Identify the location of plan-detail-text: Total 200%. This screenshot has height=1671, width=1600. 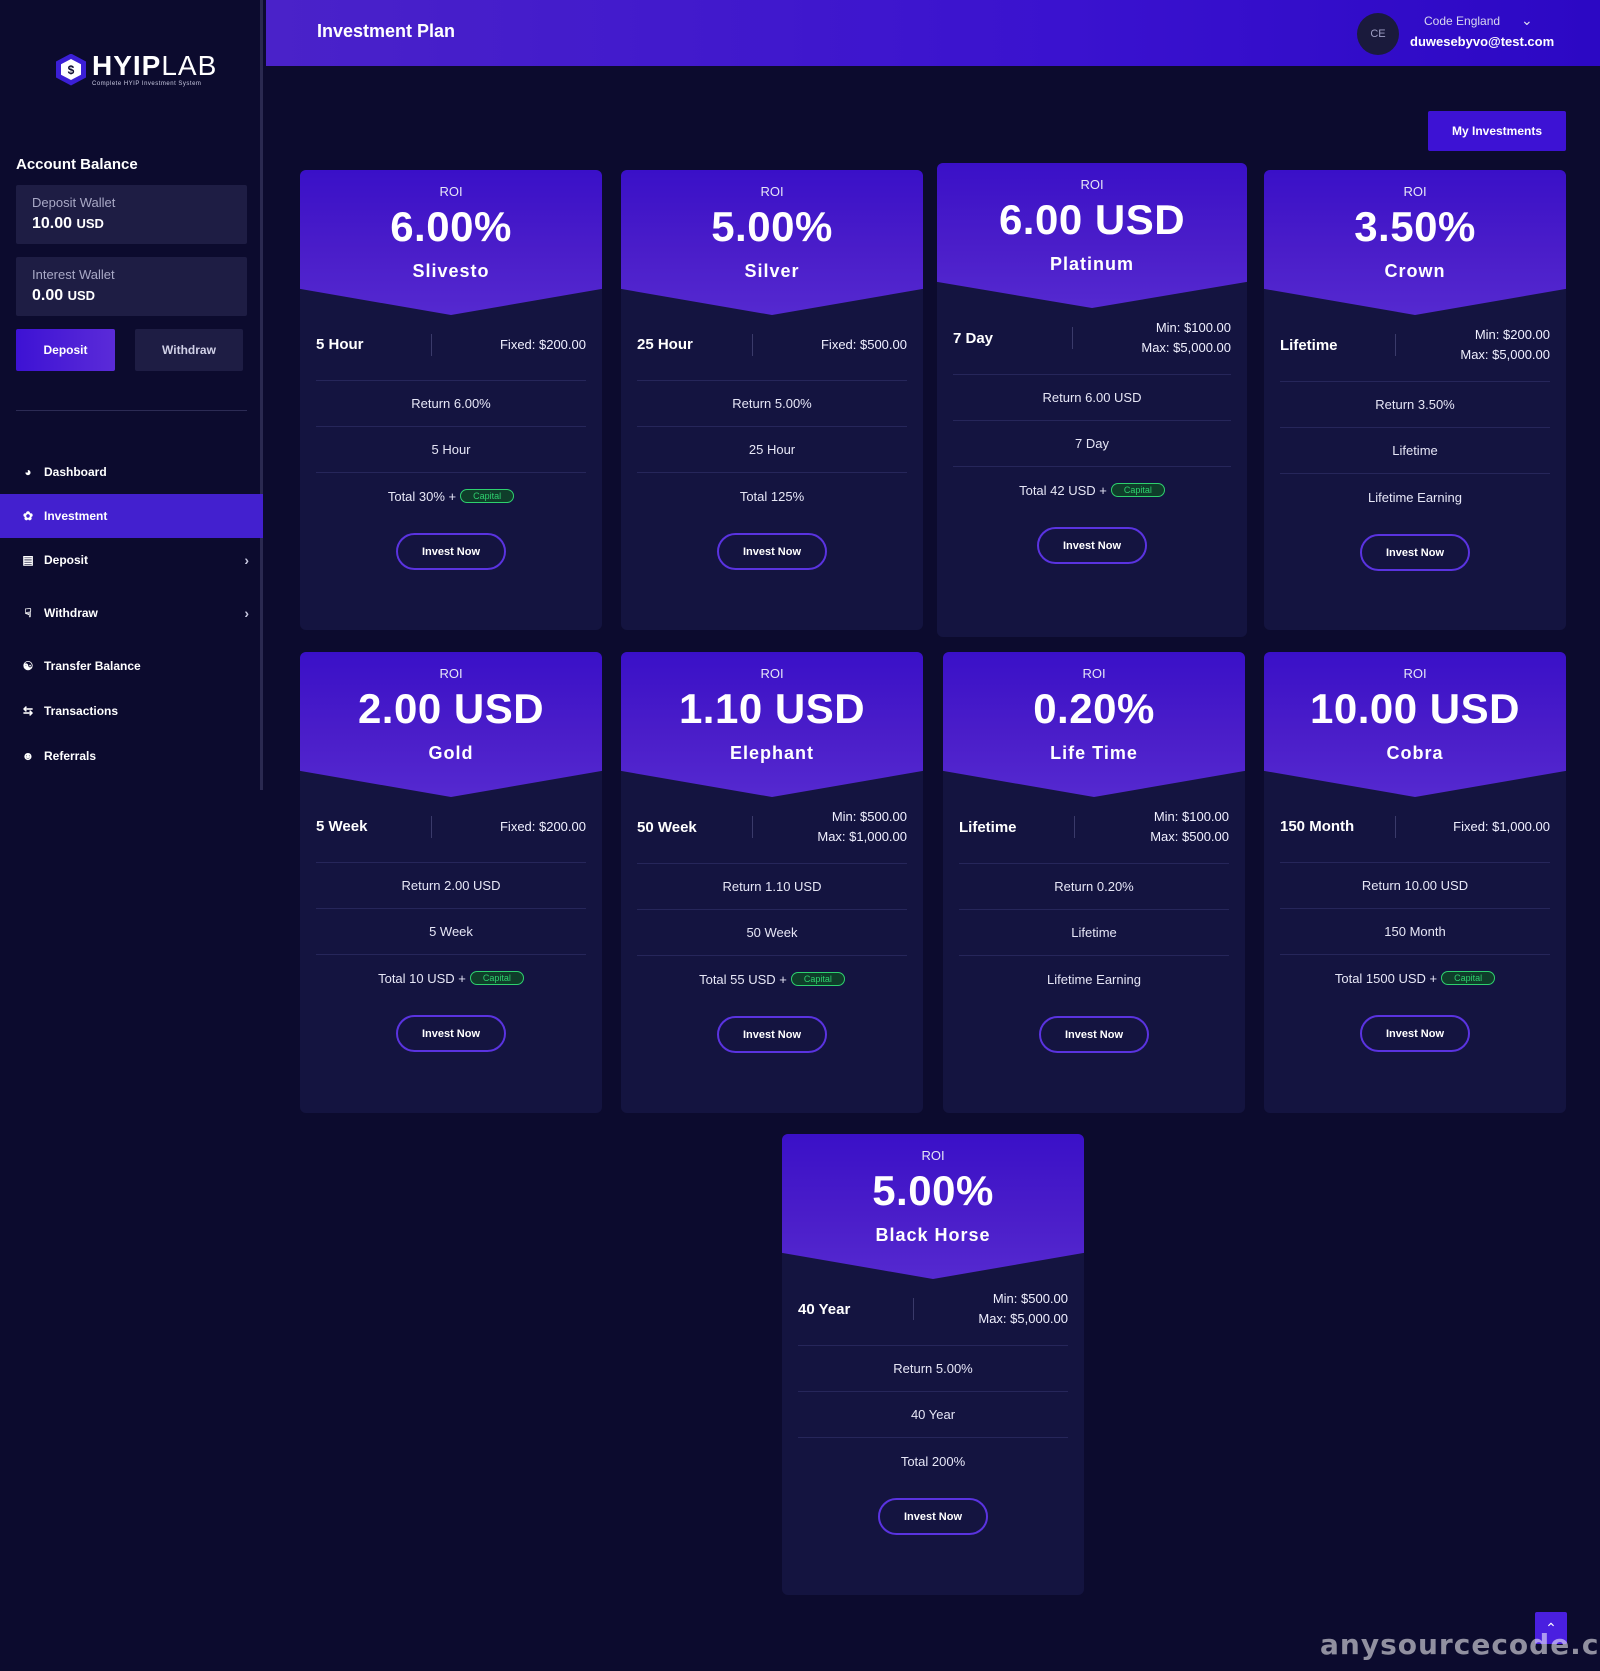
(933, 1461).